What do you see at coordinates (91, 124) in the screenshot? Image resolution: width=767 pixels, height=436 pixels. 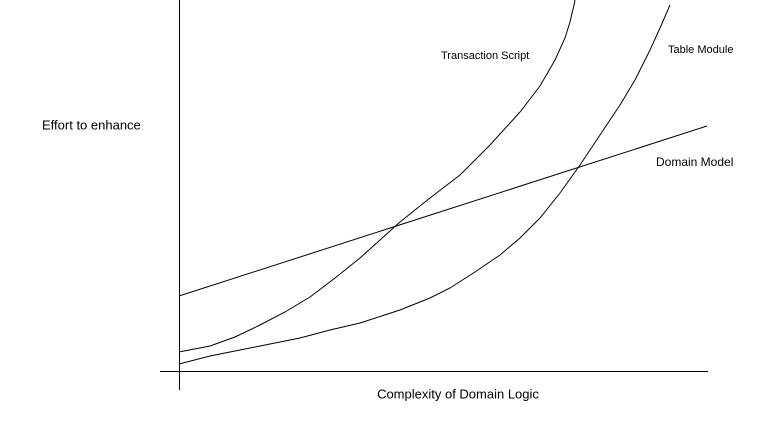 I see `y-axis-label: Effort to enhance` at bounding box center [91, 124].